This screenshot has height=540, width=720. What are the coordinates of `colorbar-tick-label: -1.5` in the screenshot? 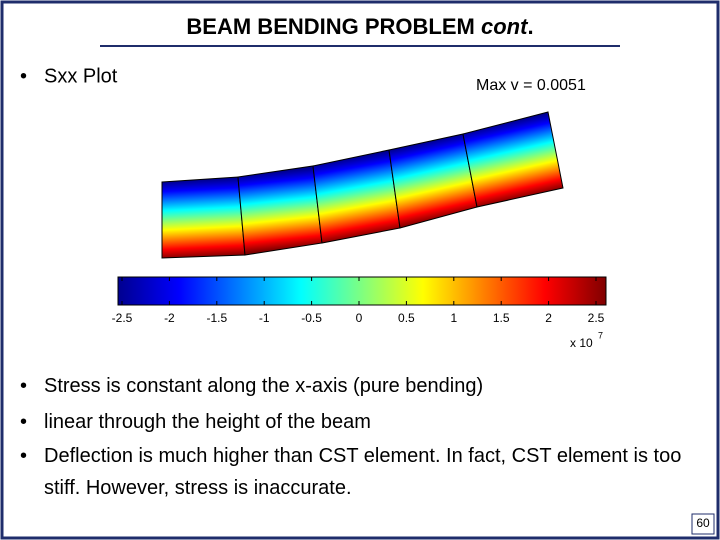 It's located at (216, 318).